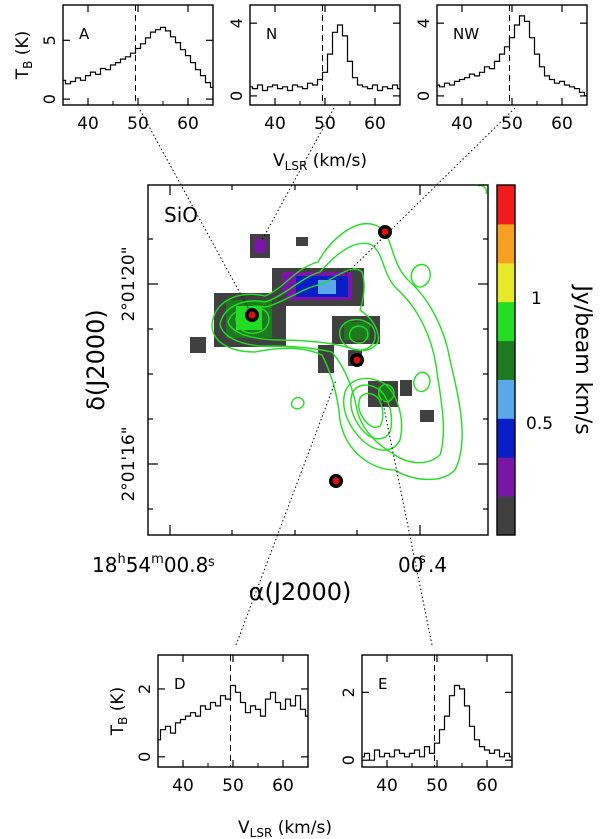  I want to click on ytick-label-N-0: 0, so click(236, 96).